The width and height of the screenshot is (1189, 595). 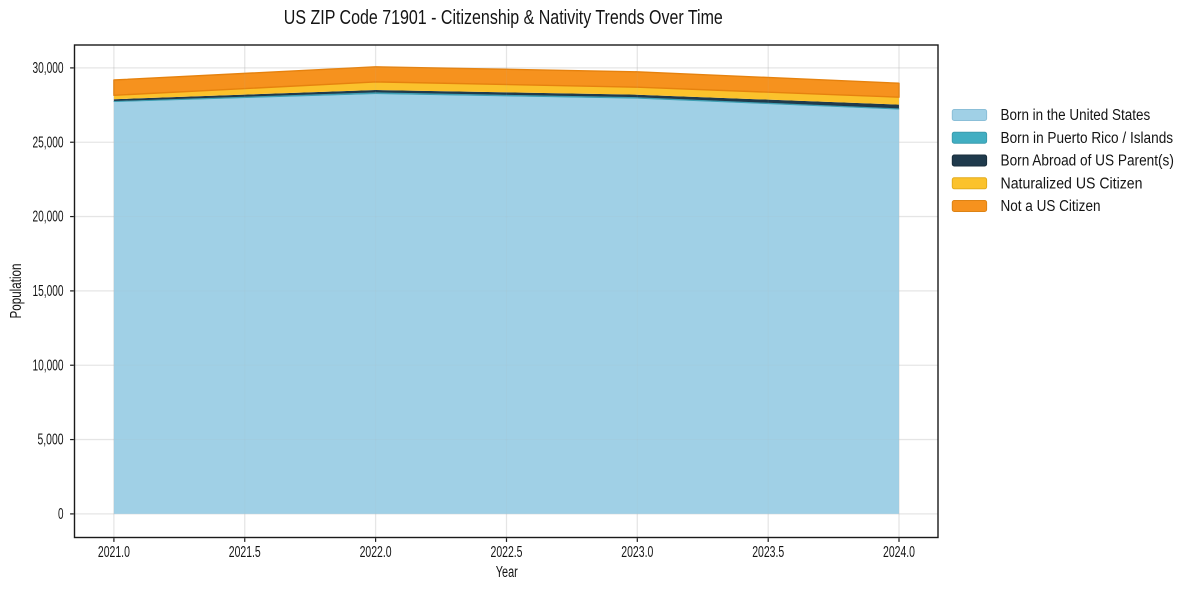 I want to click on svg-text: 10,000, so click(x=48, y=365).